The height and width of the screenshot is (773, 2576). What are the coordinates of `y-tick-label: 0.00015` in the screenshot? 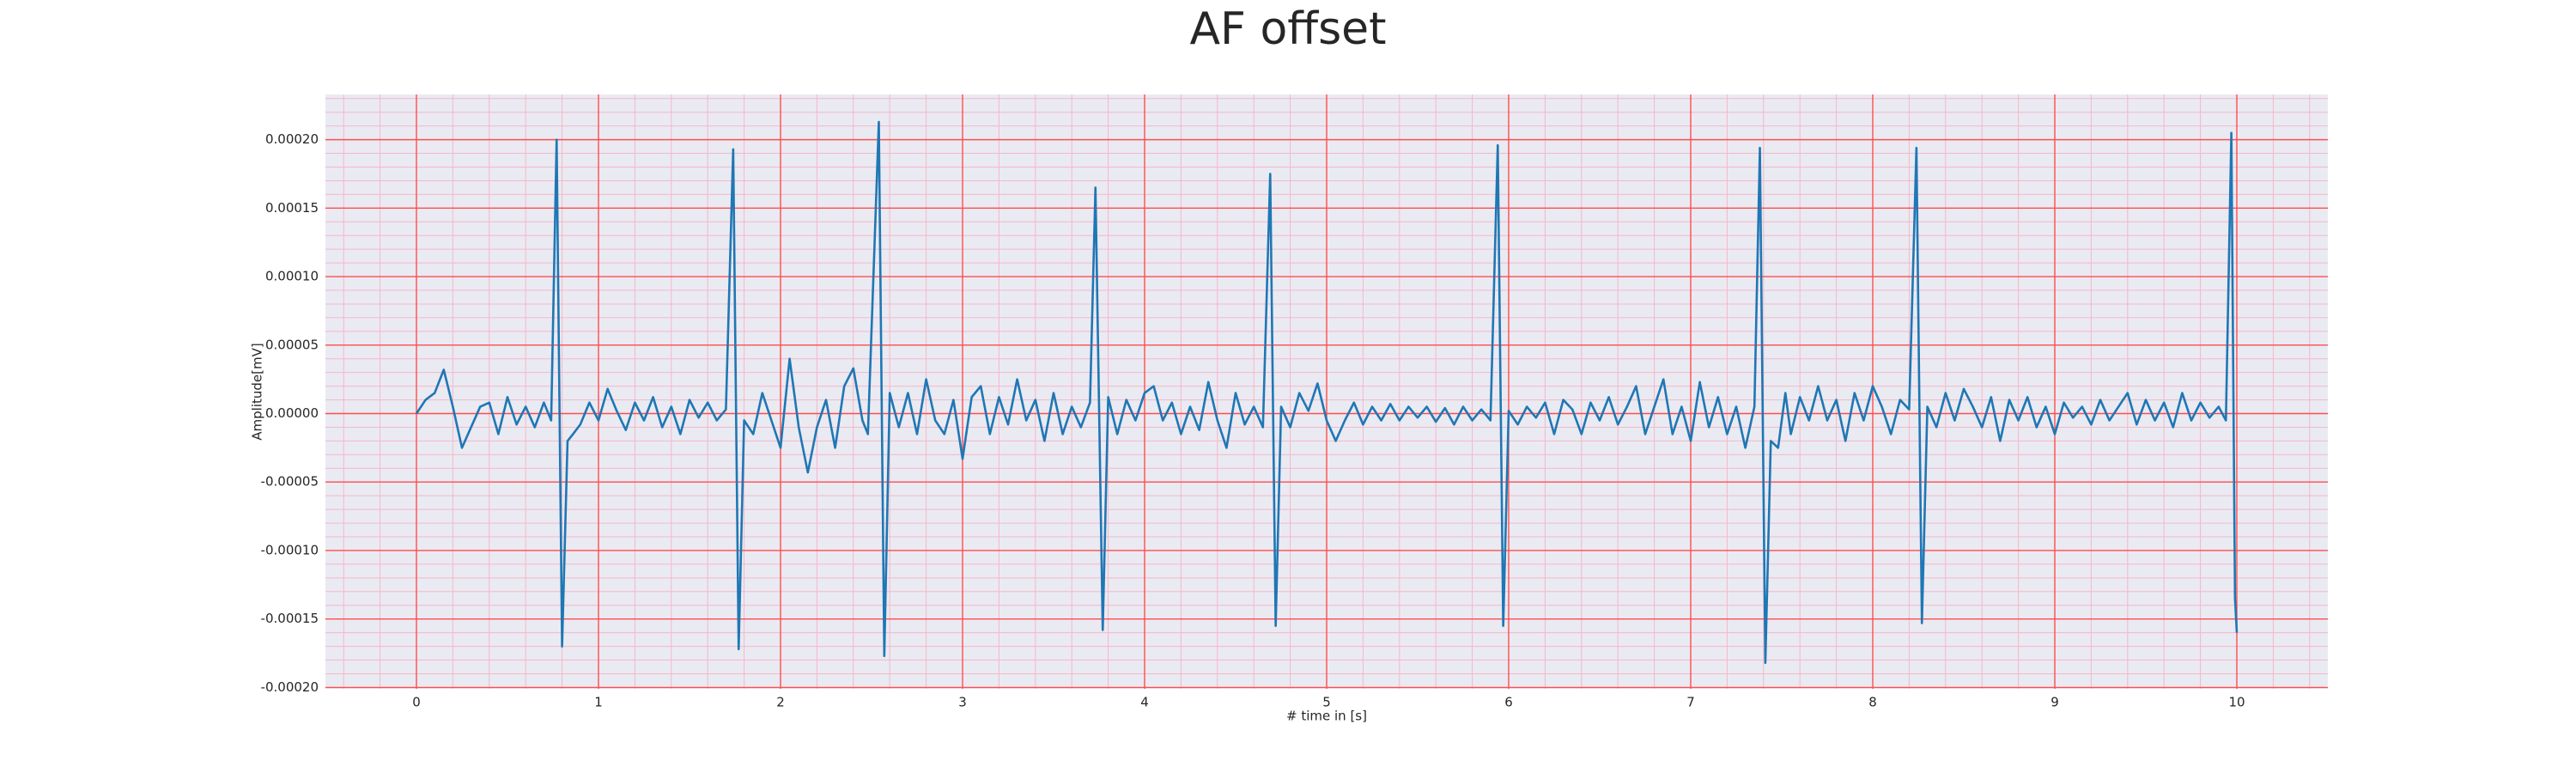 It's located at (292, 208).